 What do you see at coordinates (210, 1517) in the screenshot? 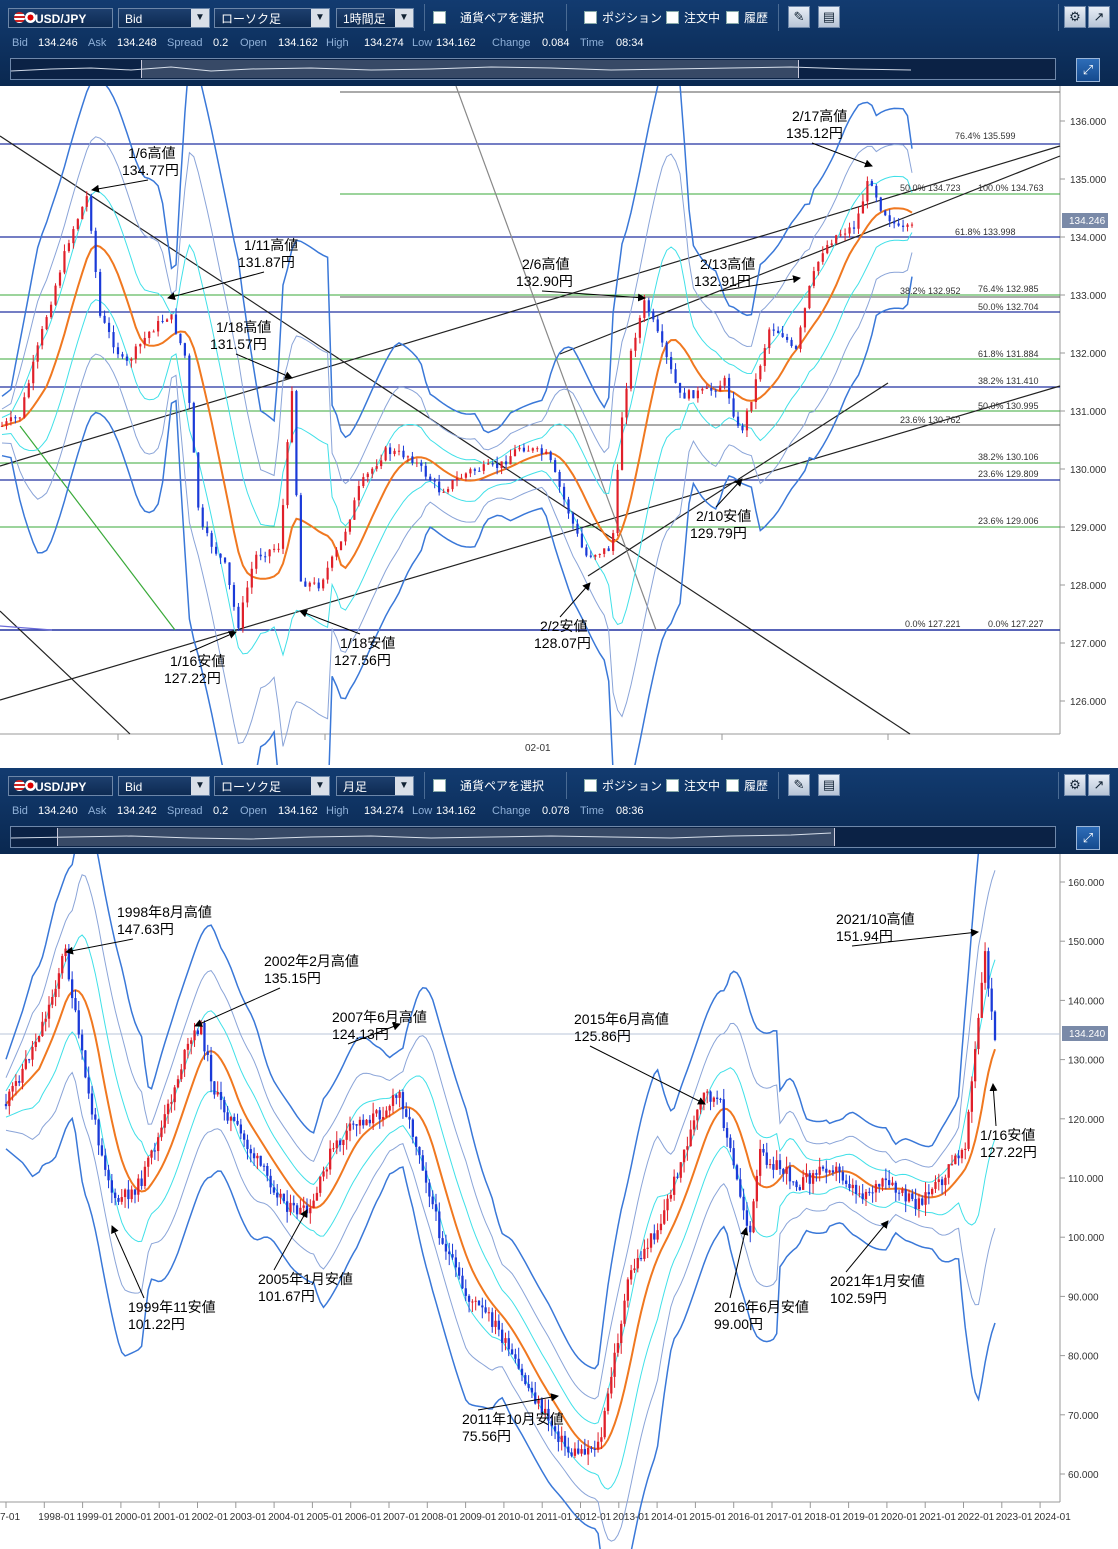
I see `x-tick-label: 2002-01` at bounding box center [210, 1517].